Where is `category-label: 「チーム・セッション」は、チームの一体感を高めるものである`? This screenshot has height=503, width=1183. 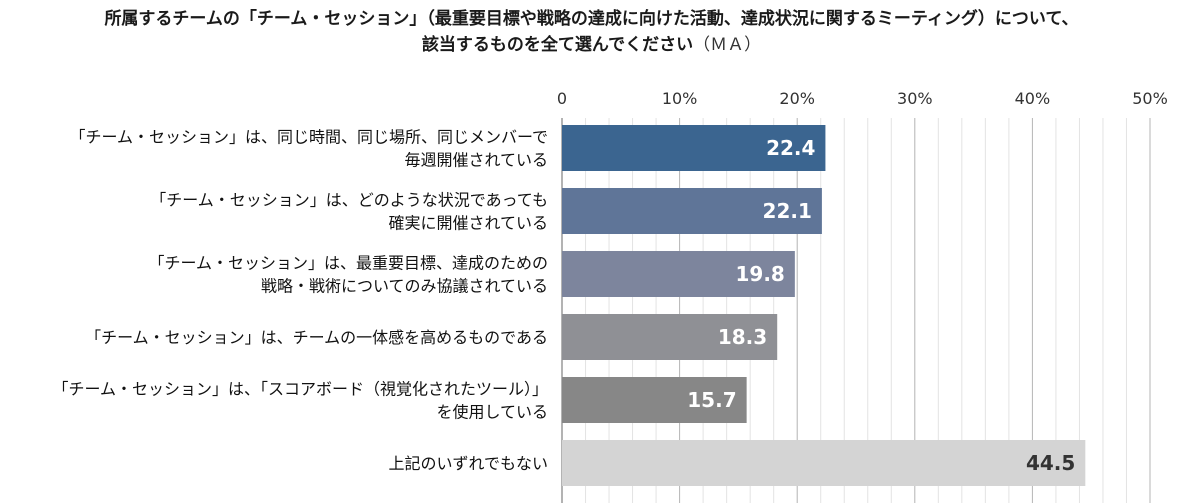 category-label: 「チーム・セッション」は、チームの一体感を高めるものである is located at coordinates (316, 337).